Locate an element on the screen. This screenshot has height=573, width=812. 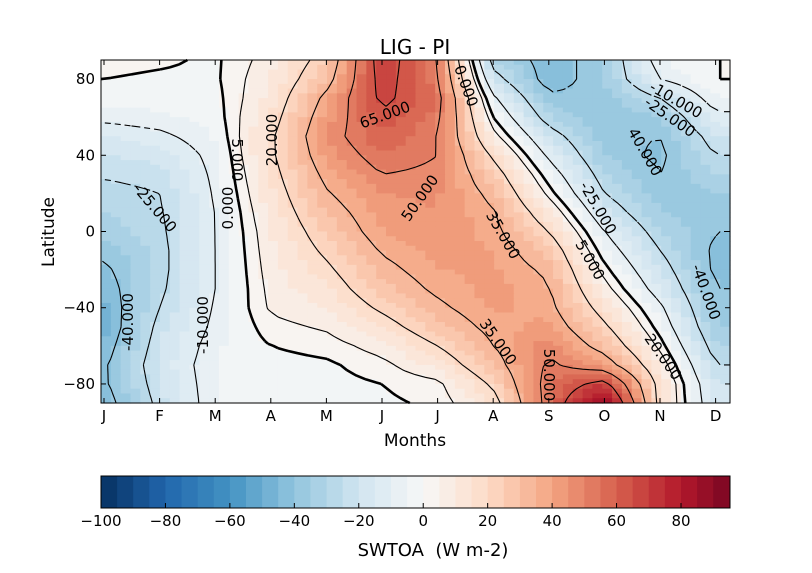
colorbar-segment is located at coordinates (415, 492).